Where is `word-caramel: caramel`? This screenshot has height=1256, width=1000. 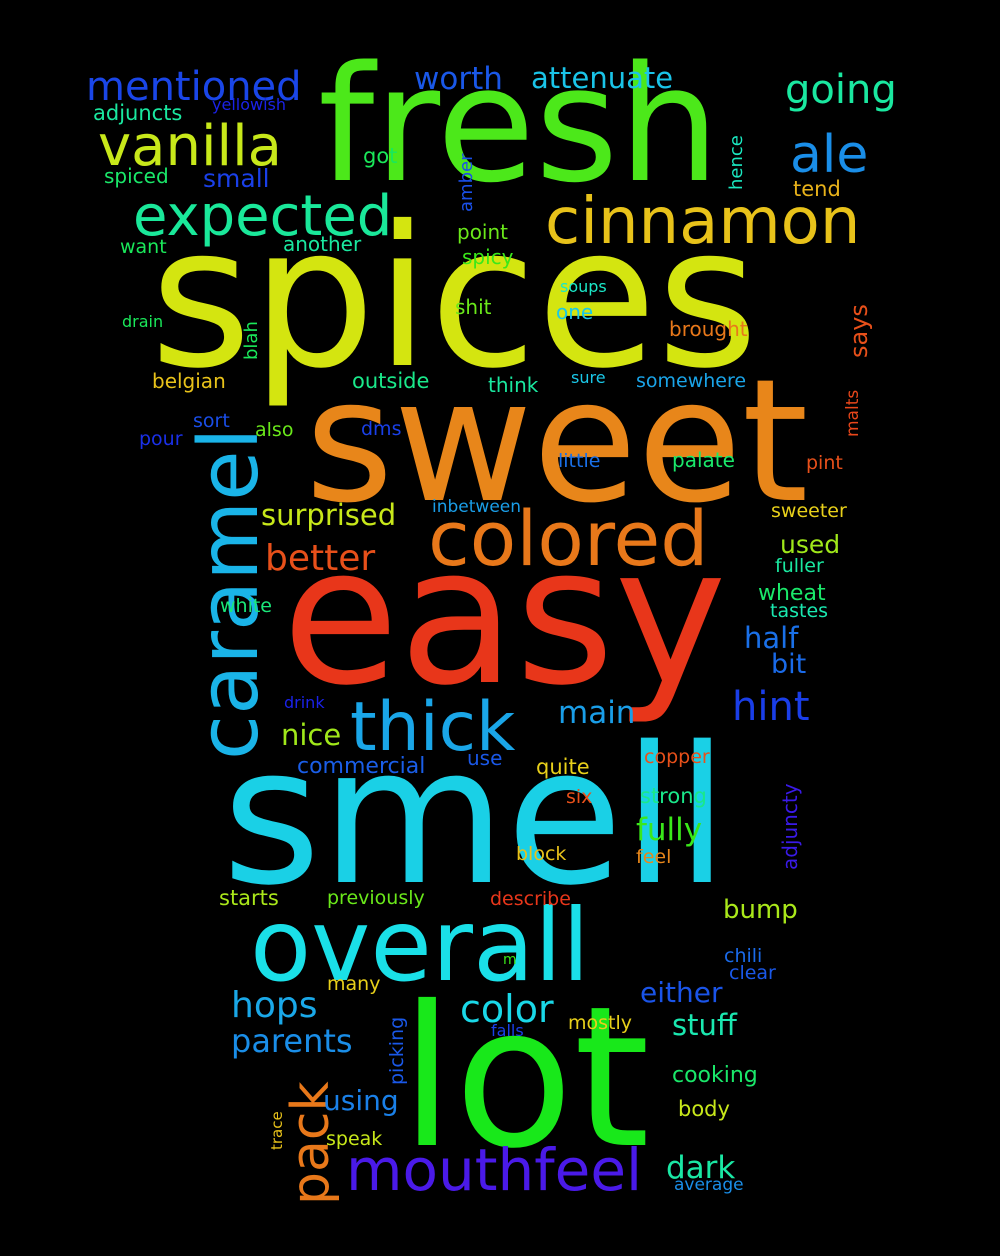
word-caramel: caramel is located at coordinates (229, 594).